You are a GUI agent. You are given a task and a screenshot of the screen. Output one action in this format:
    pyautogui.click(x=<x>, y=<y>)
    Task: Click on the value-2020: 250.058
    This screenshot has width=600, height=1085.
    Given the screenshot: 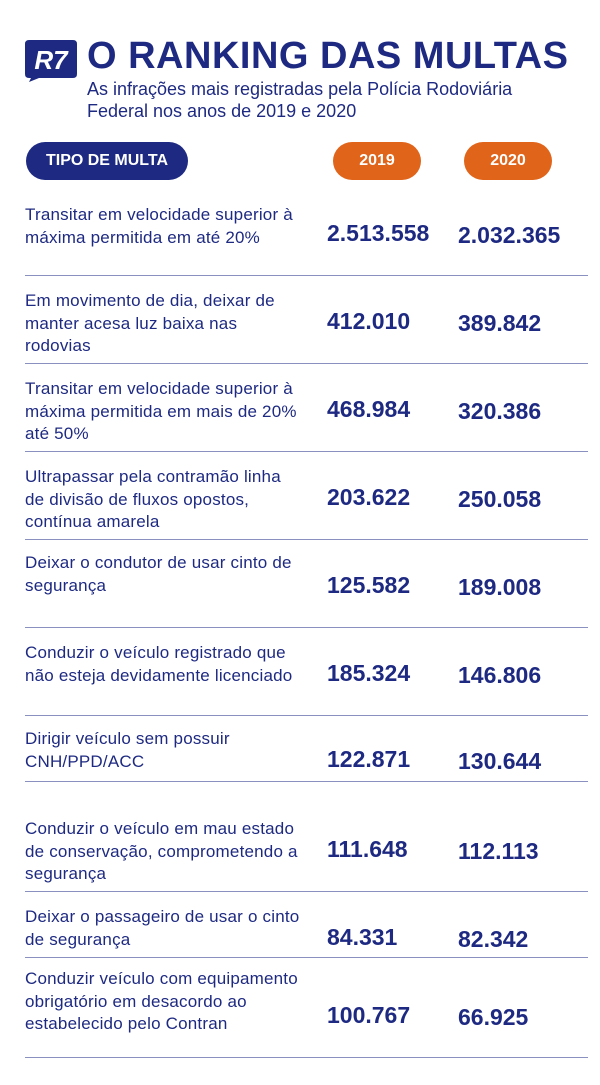 What is the action you would take?
    pyautogui.click(x=500, y=499)
    